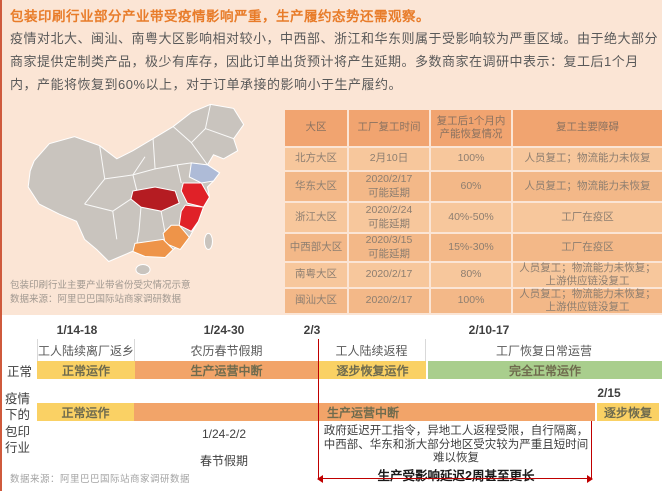 The width and height of the screenshot is (662, 491). What do you see at coordinates (18, 415) in the screenshot?
I see `row-label-epidemic-line2: 下的` at bounding box center [18, 415].